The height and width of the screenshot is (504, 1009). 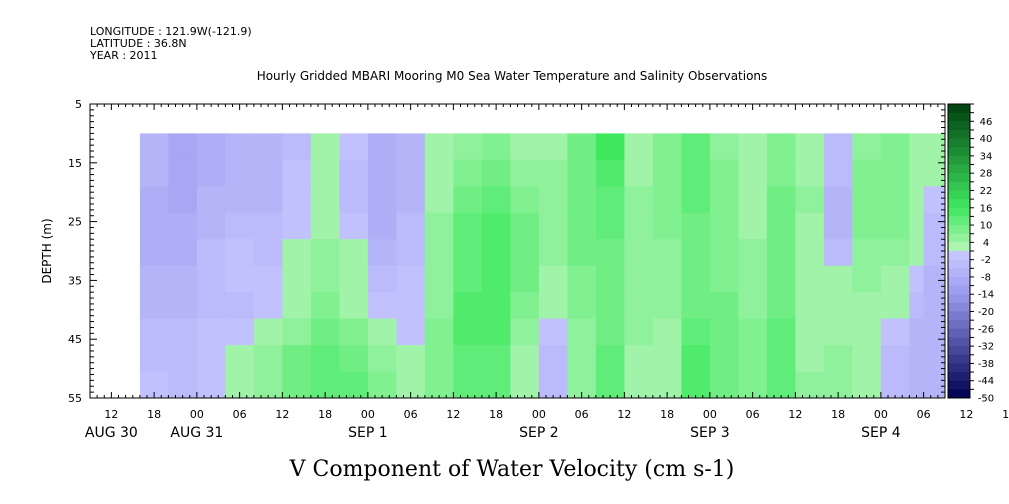 I want to click on x-tick-label: 06, so click(x=753, y=414).